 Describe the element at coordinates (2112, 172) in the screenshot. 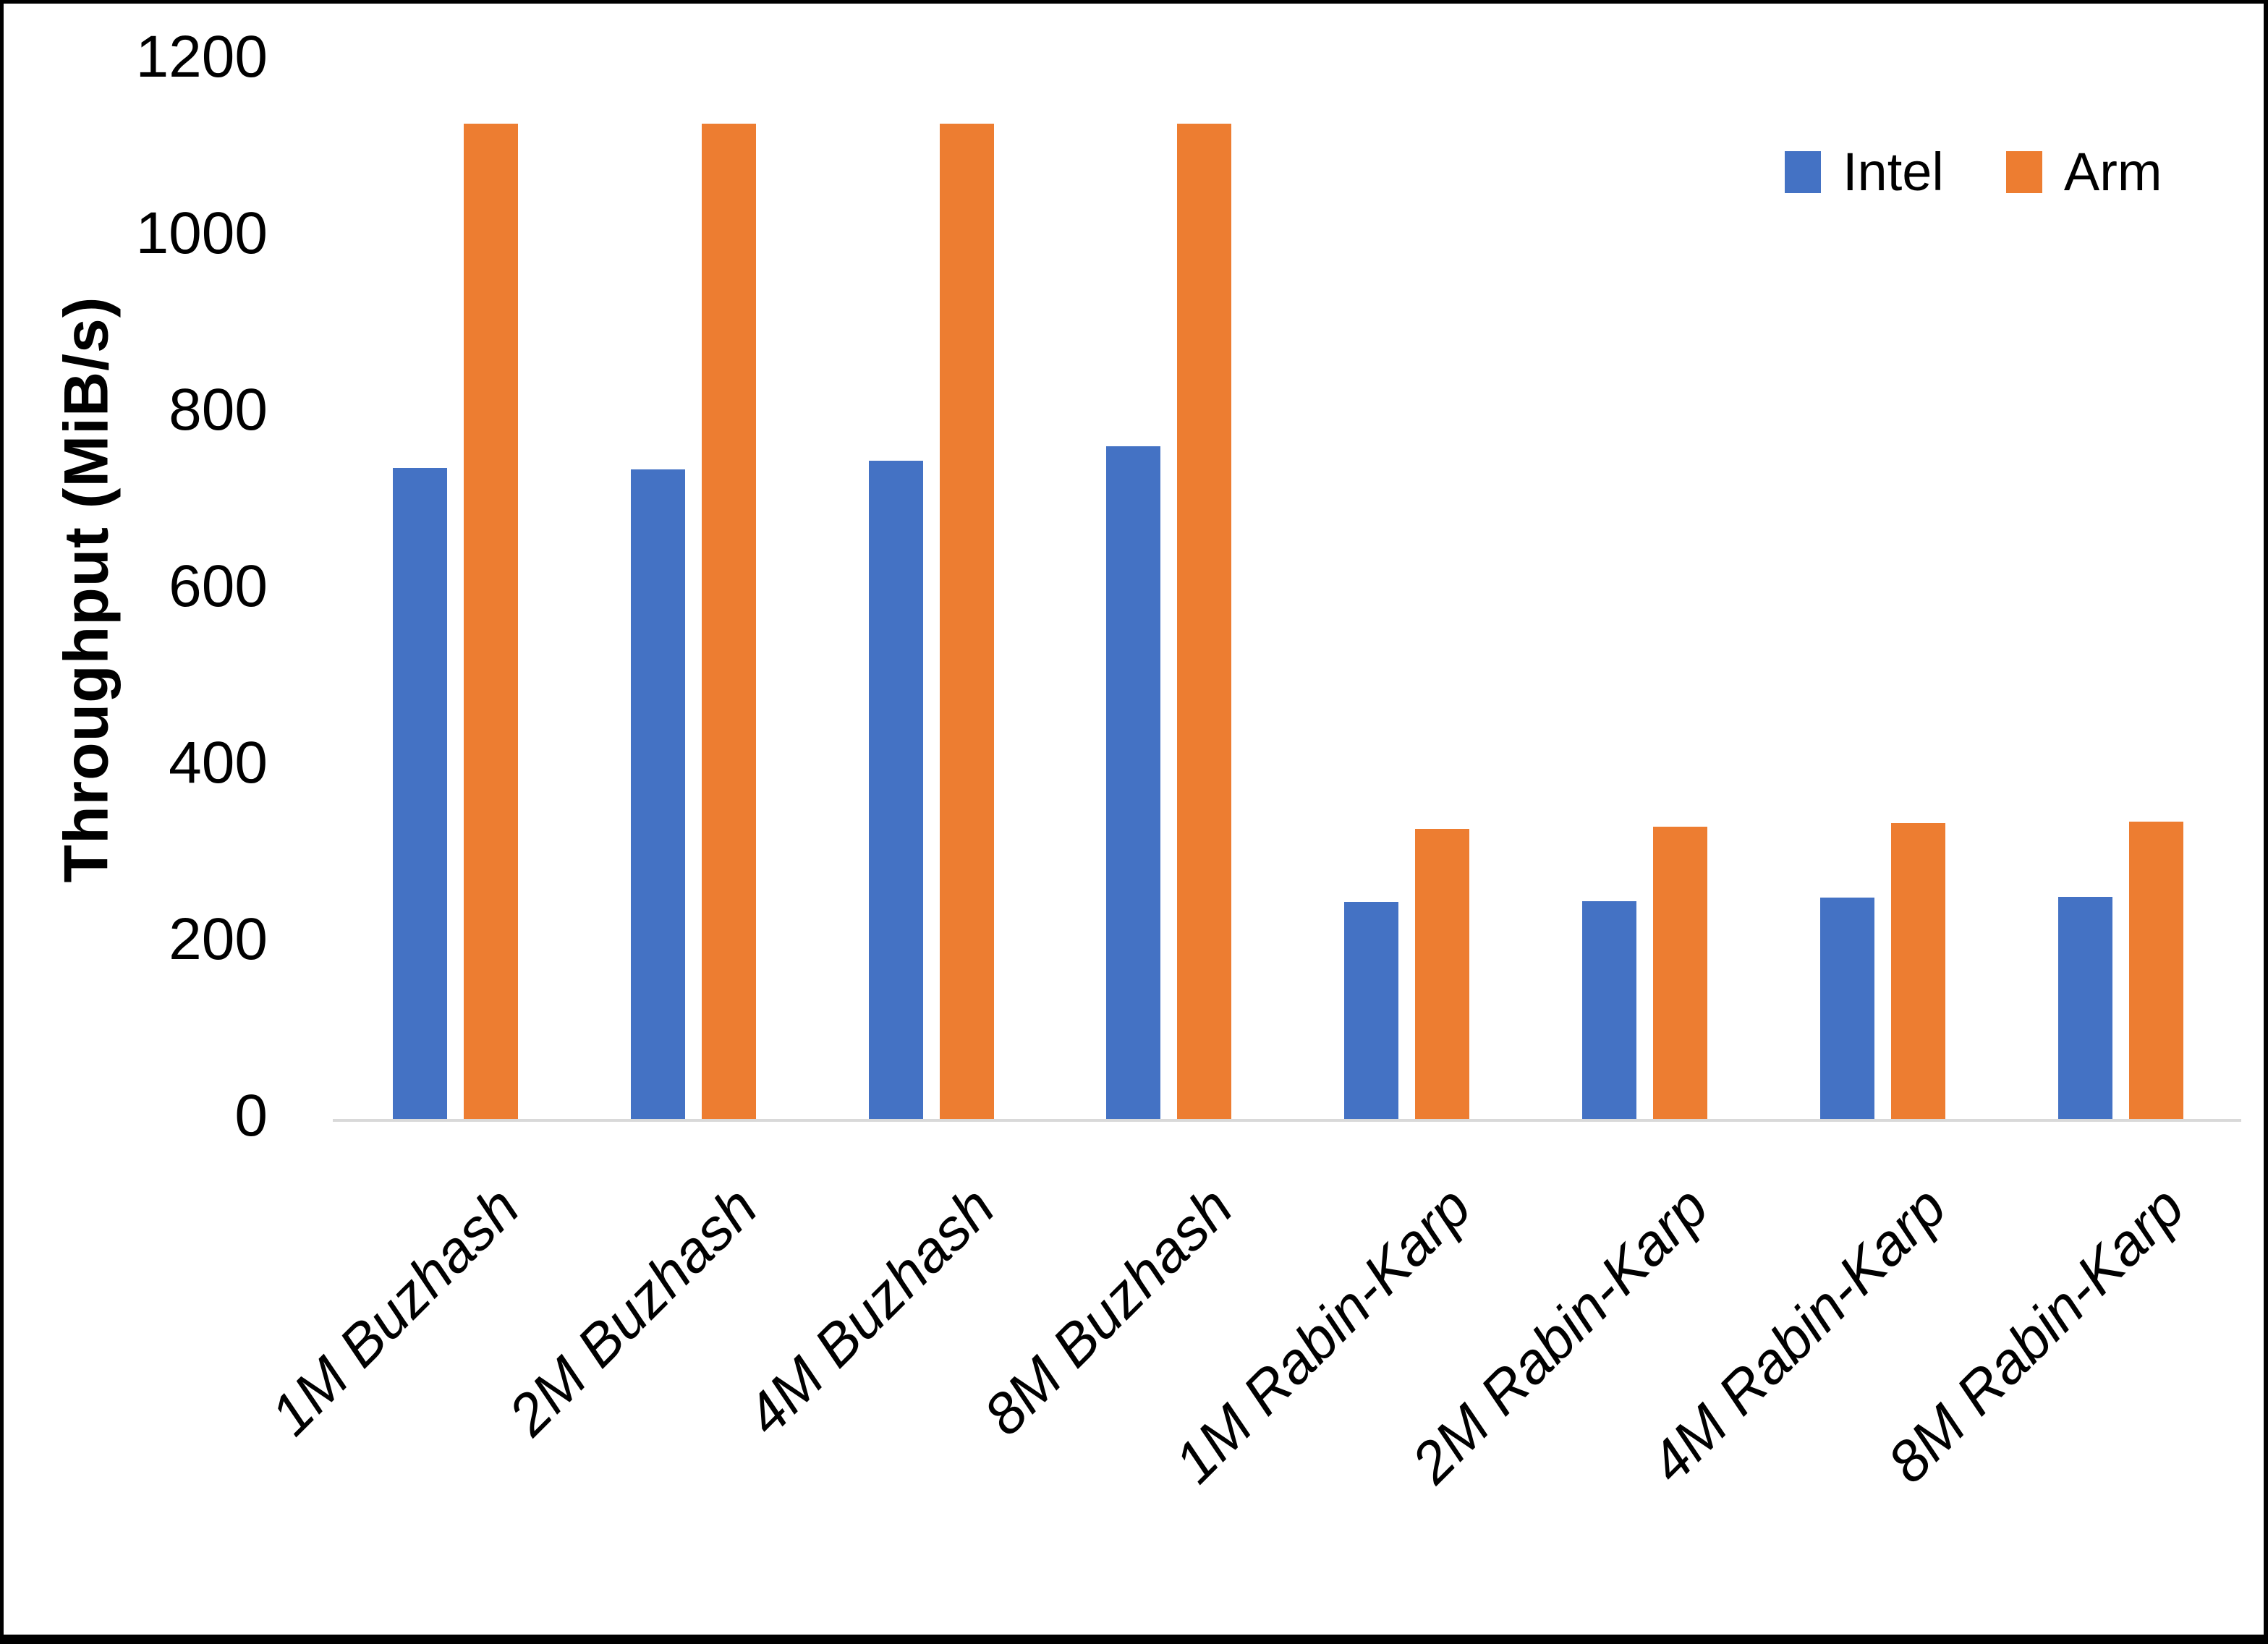

I see `legend-label: Arm` at that location.